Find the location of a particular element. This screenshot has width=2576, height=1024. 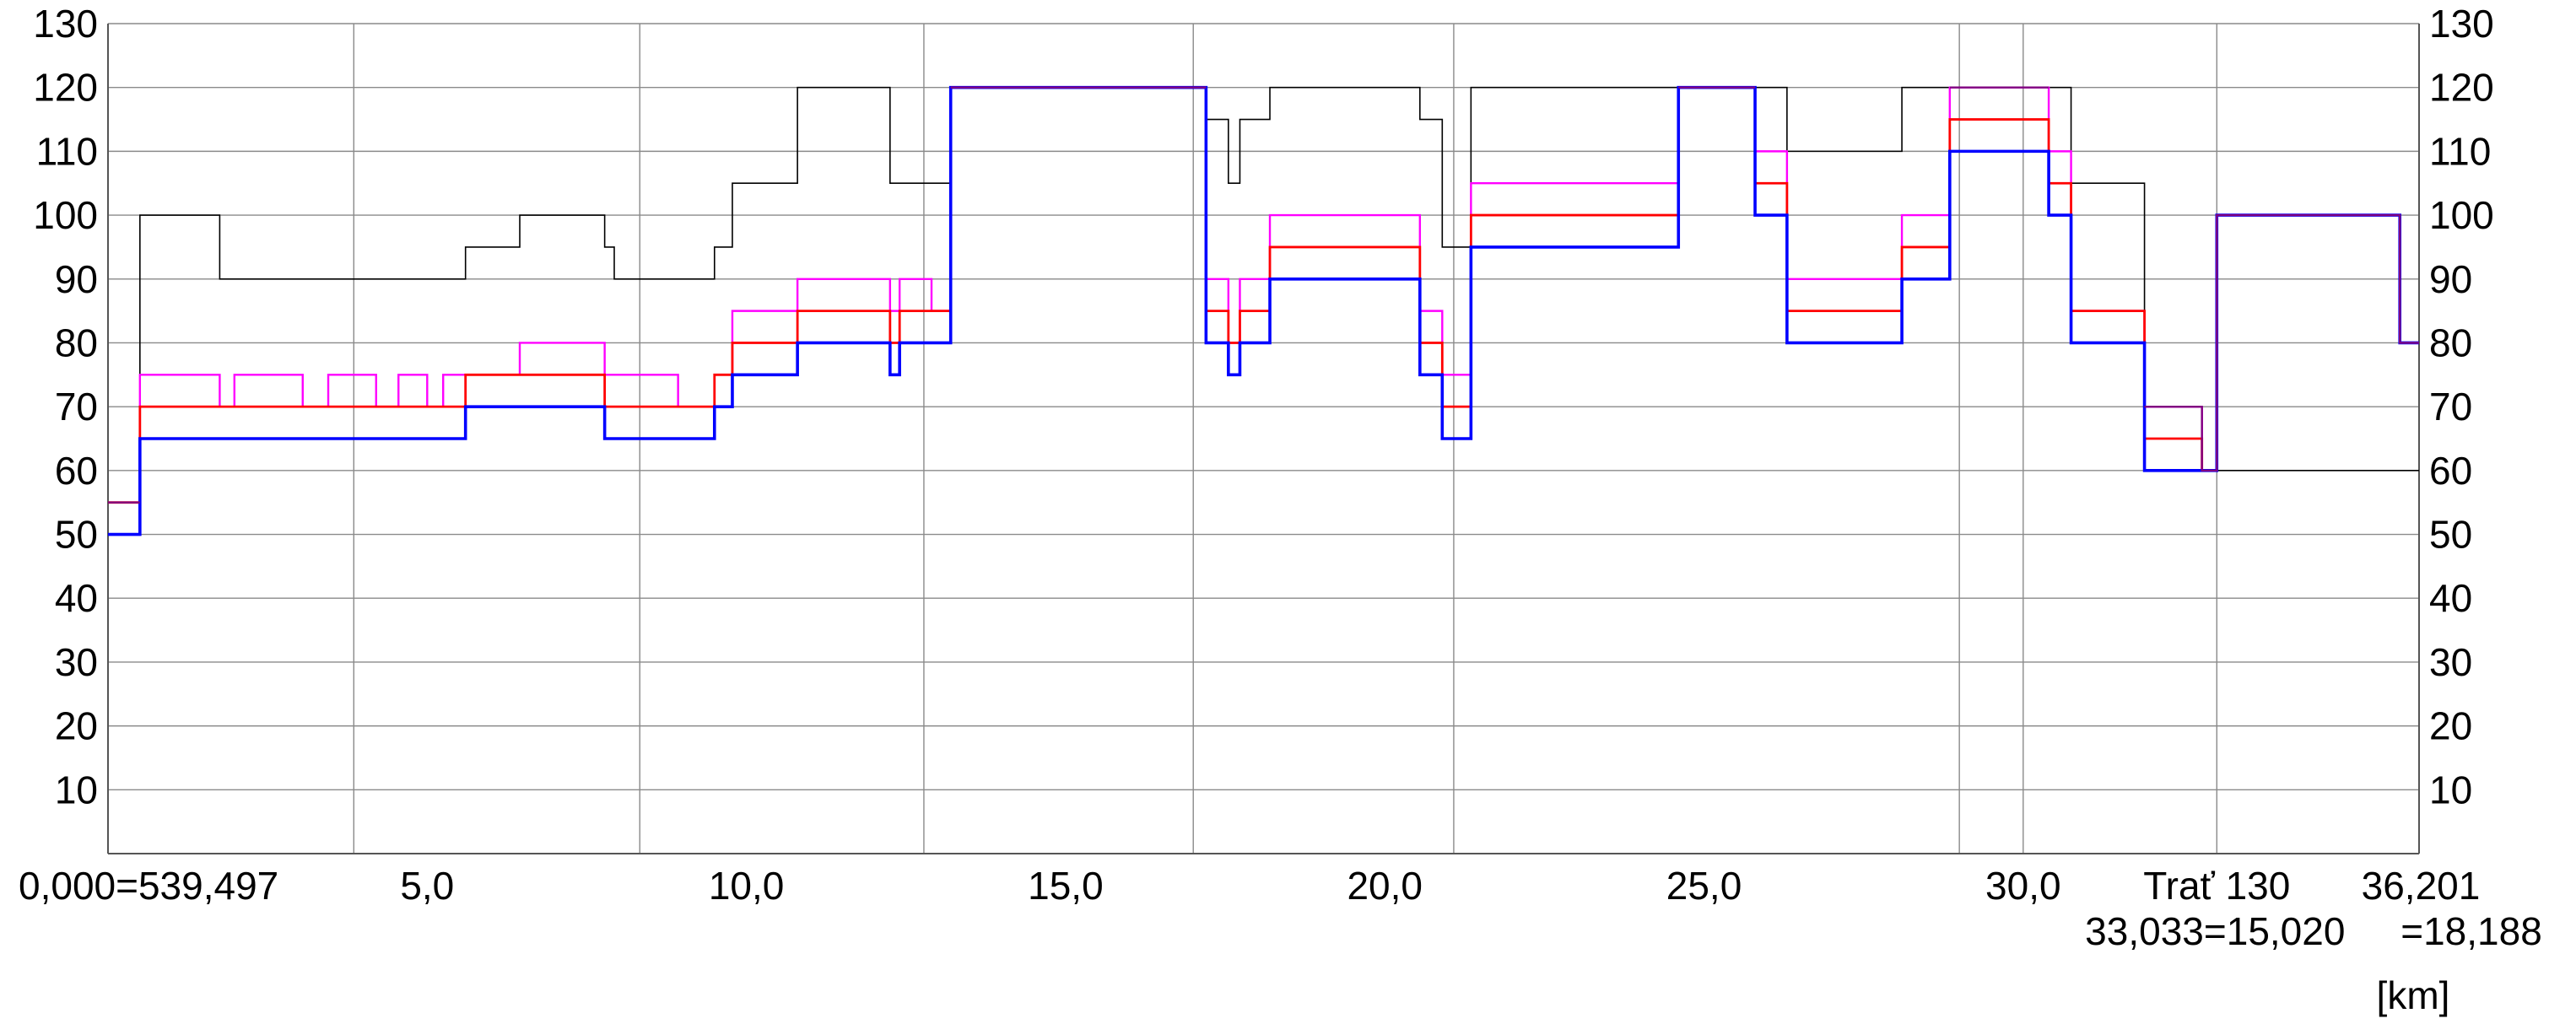

y-tick-right-30: 30 is located at coordinates (2450, 662).